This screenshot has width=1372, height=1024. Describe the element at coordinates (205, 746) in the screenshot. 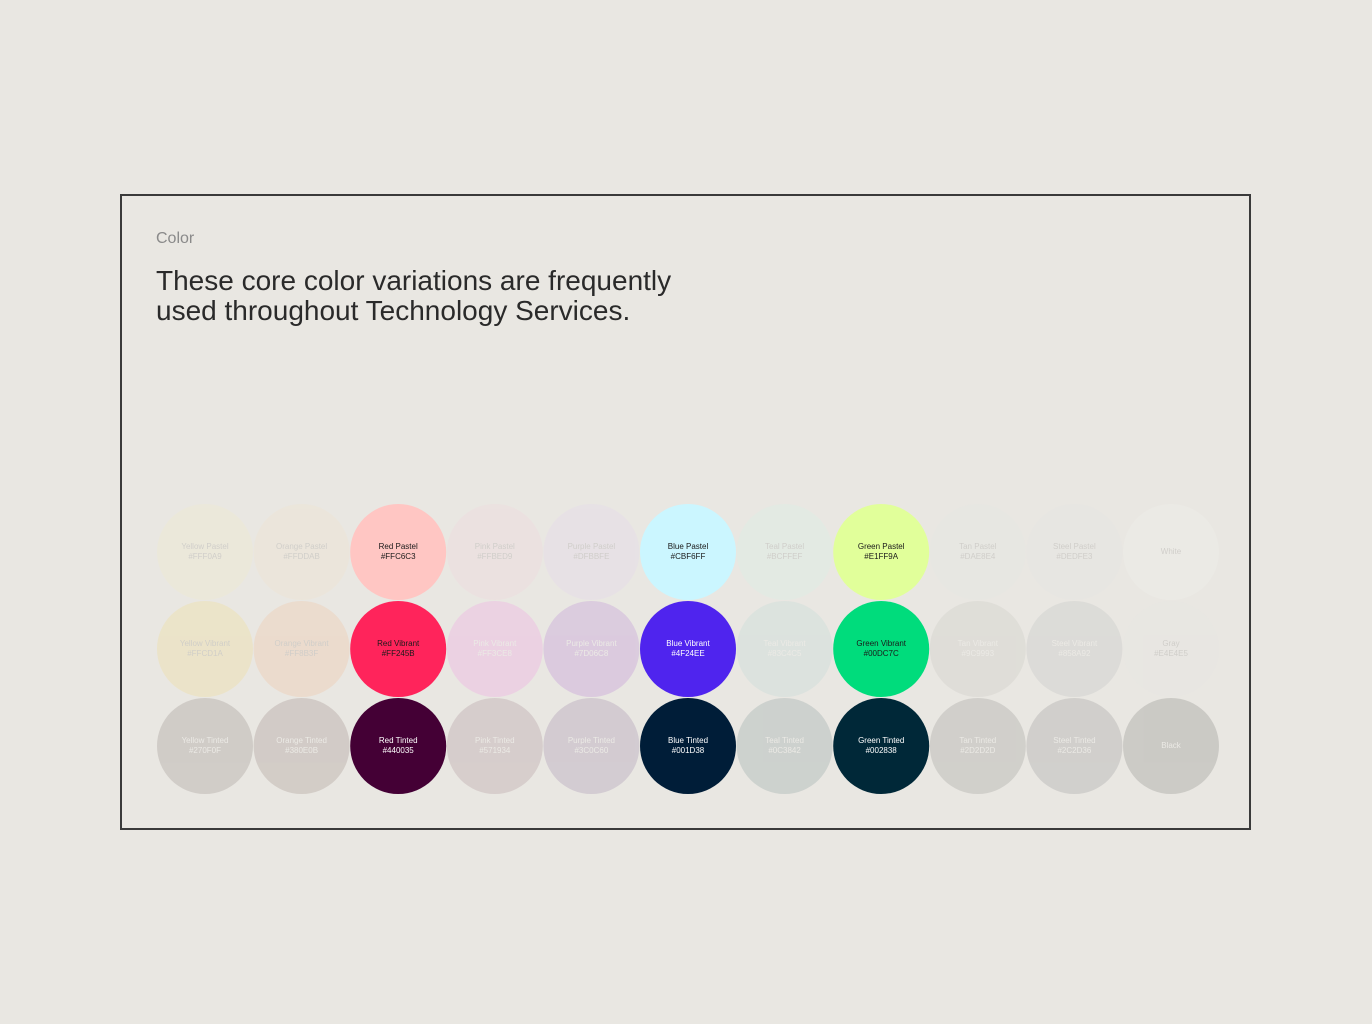

I see `swatch: Yellow Tinted#270F0F` at that location.